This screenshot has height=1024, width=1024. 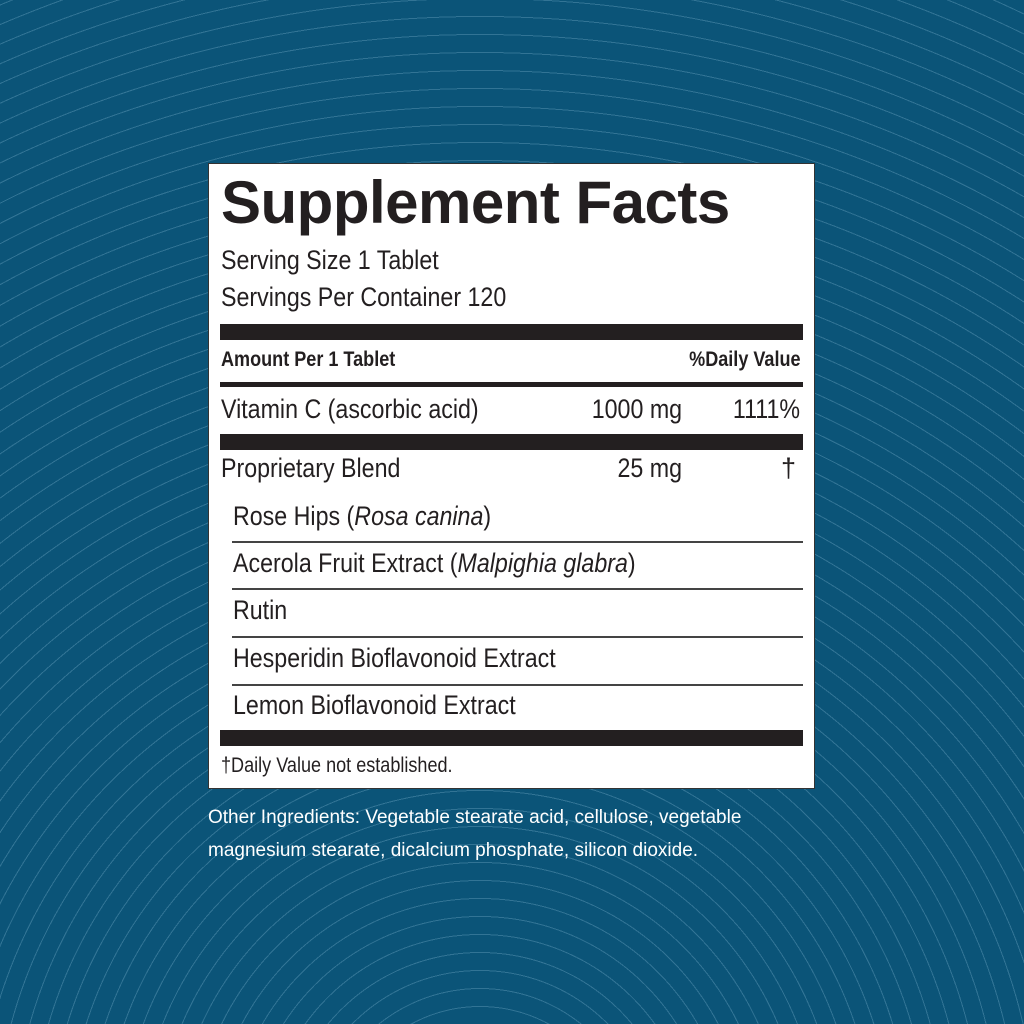 I want to click on nutrient-amount: 1000 mg, so click(x=629, y=409).